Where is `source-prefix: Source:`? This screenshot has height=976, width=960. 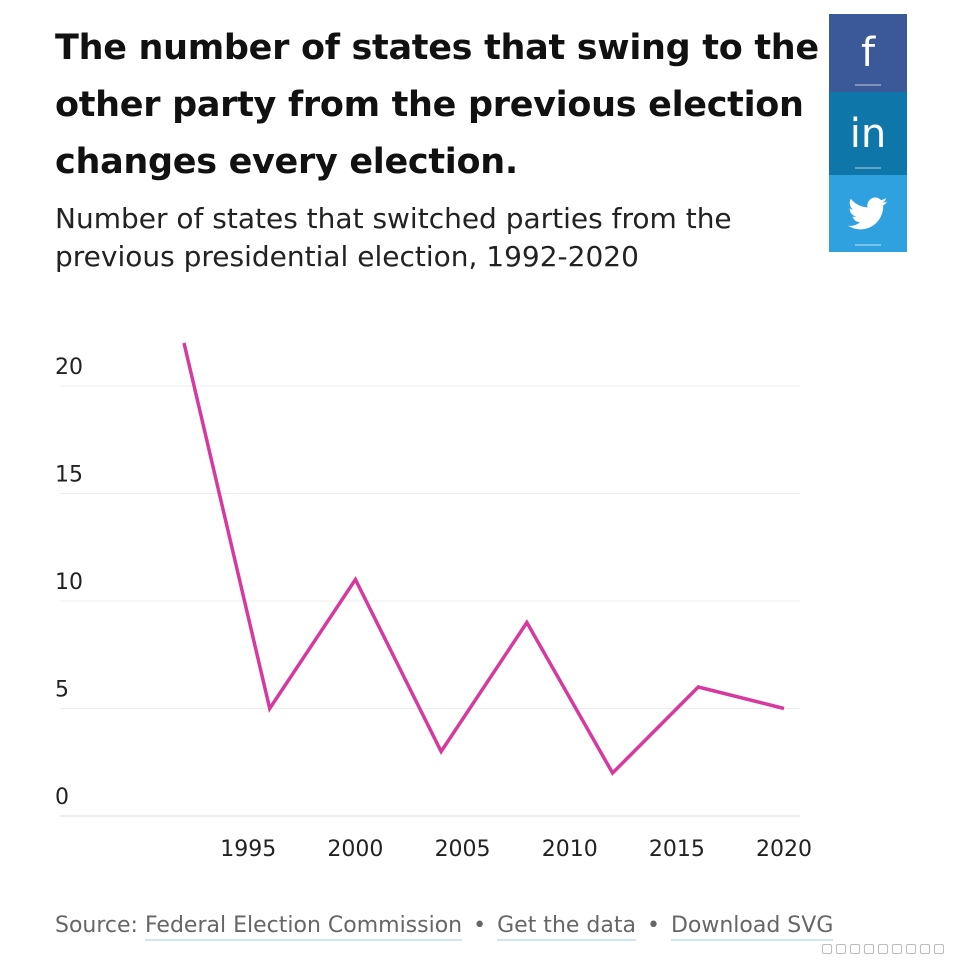
source-prefix: Source: is located at coordinates (96, 925).